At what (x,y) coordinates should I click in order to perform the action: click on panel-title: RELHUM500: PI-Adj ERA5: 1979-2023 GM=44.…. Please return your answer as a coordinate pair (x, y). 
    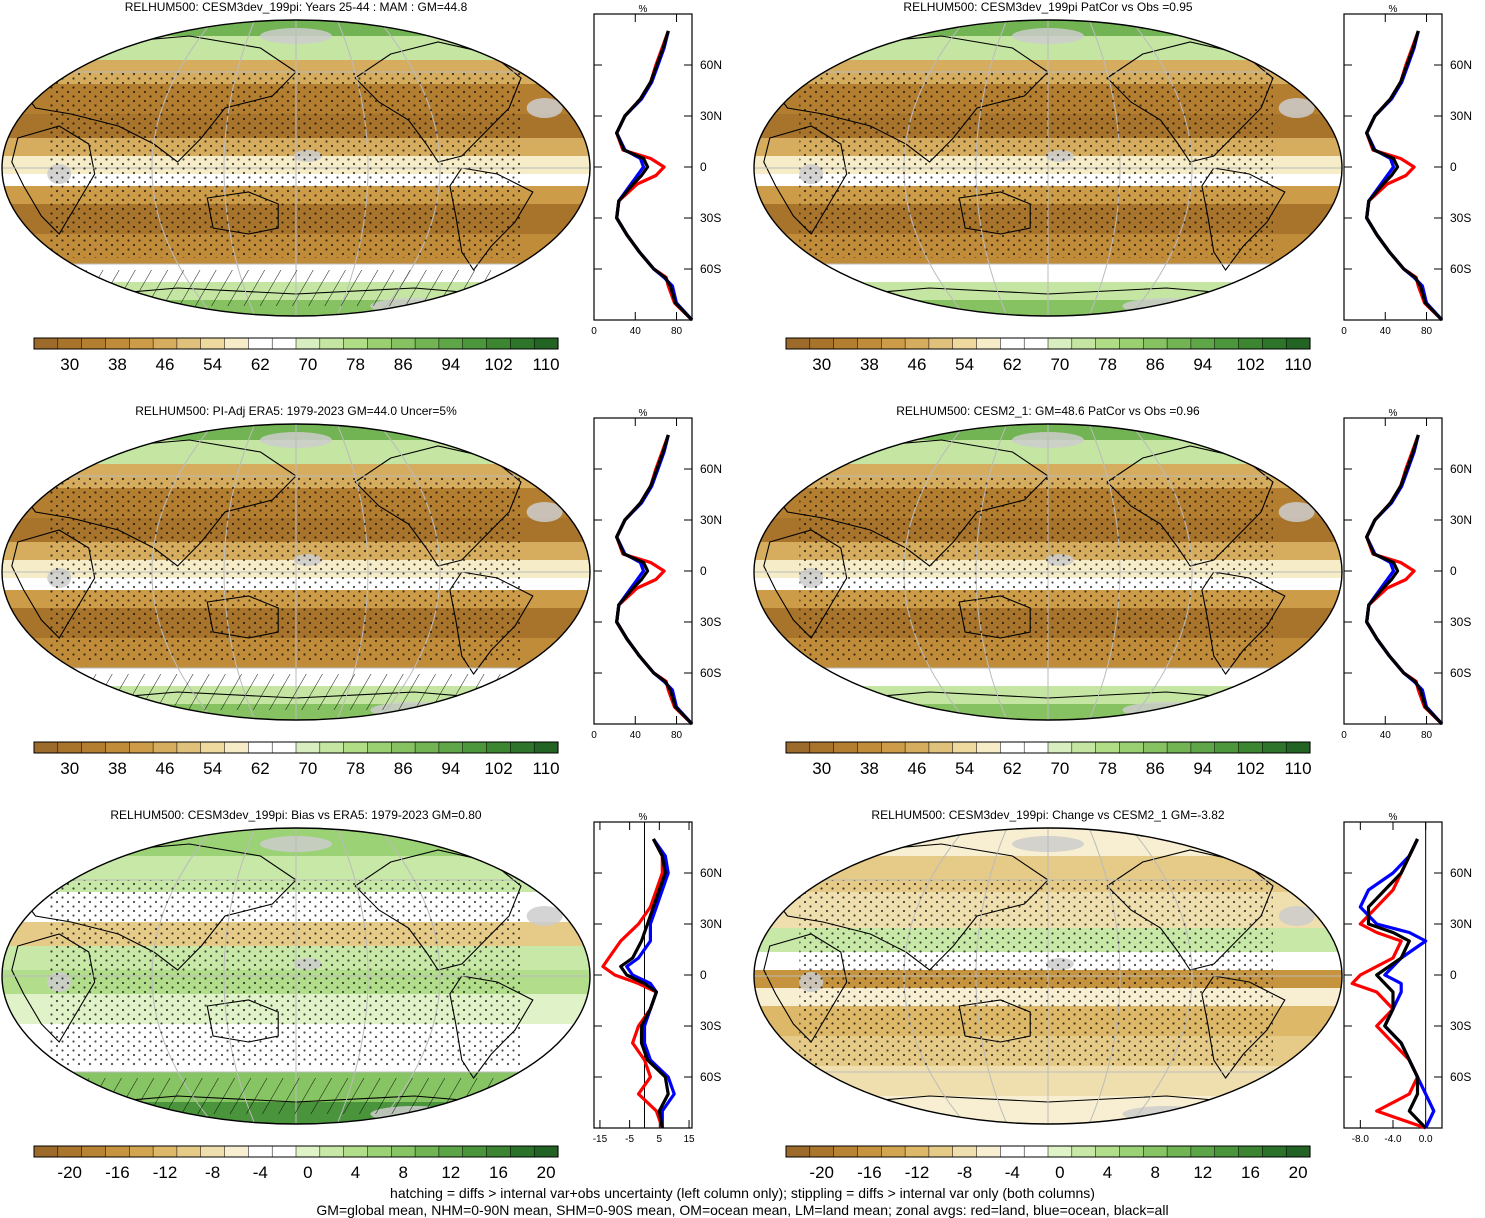
    Looking at the image, I should click on (296, 411).